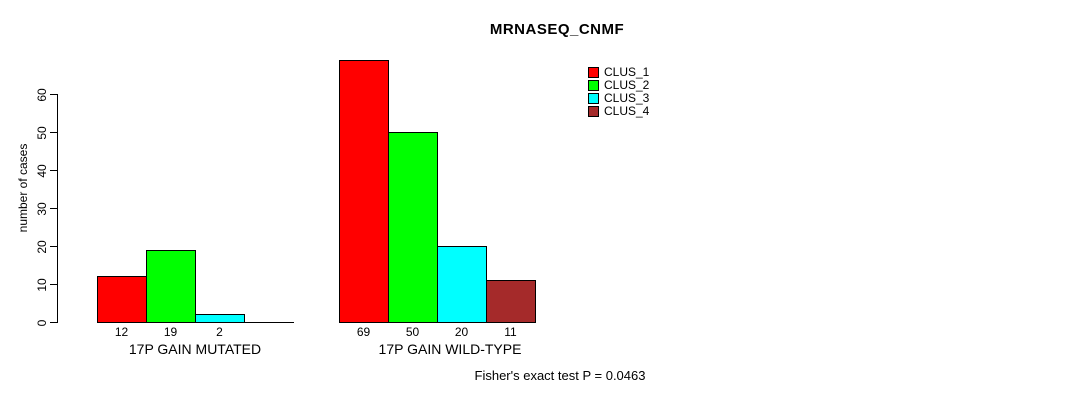 The image size is (1090, 400). Describe the element at coordinates (42, 132) in the screenshot. I see `y-tick-label: 50` at that location.